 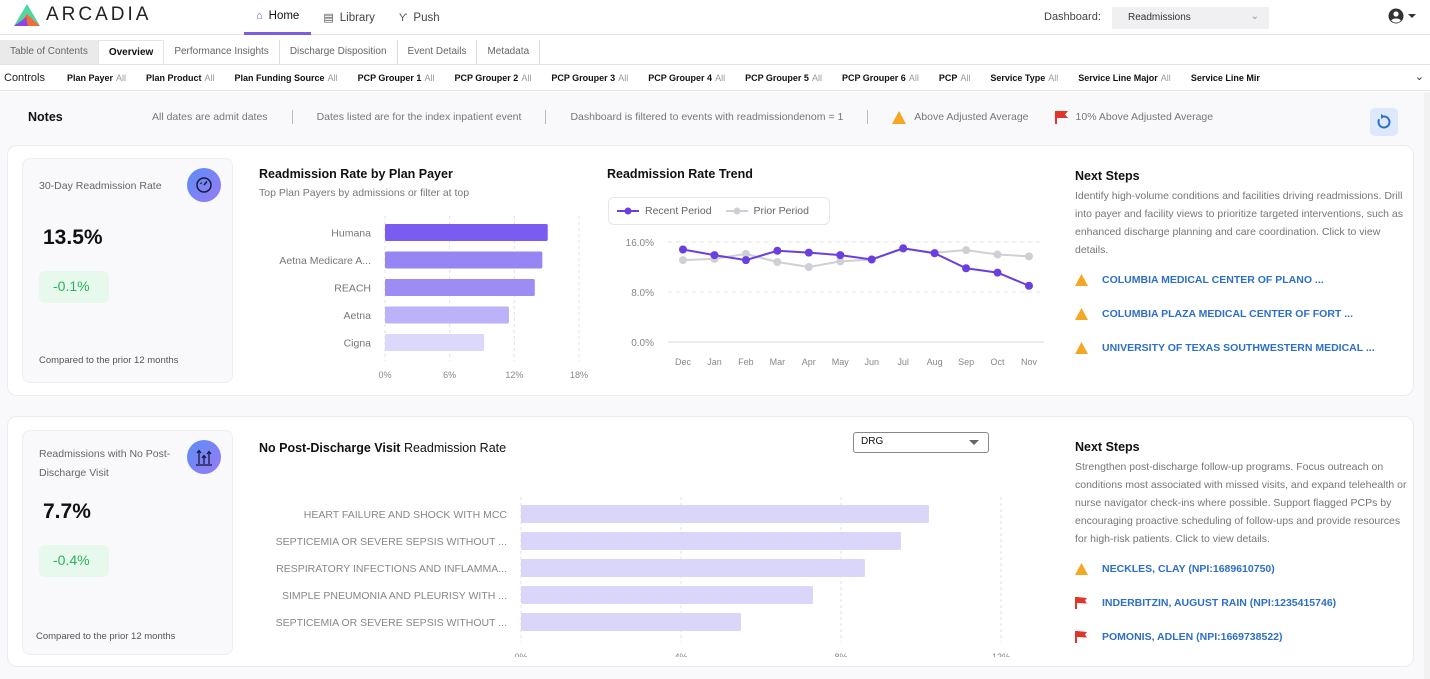 What do you see at coordinates (419, 17) in the screenshot?
I see `nav-push: ϒ Push` at bounding box center [419, 17].